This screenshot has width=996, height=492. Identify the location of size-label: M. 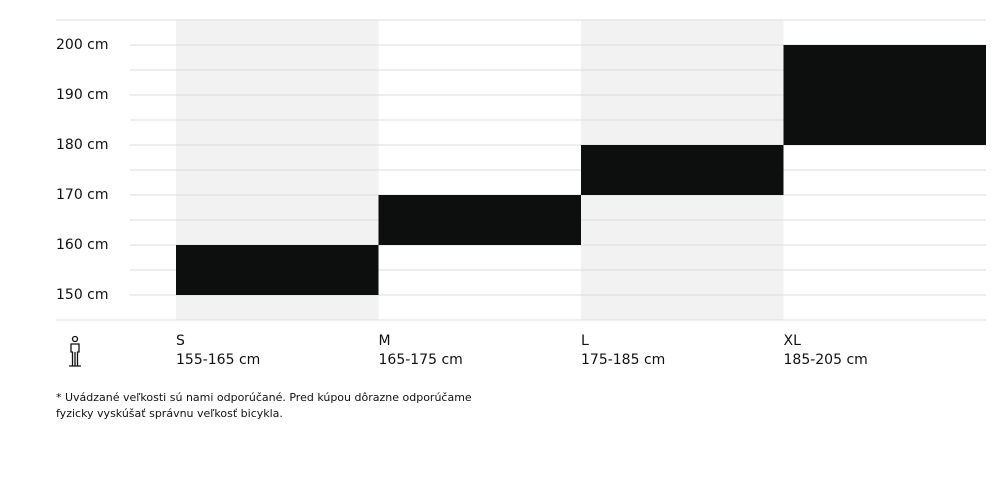
(385, 341).